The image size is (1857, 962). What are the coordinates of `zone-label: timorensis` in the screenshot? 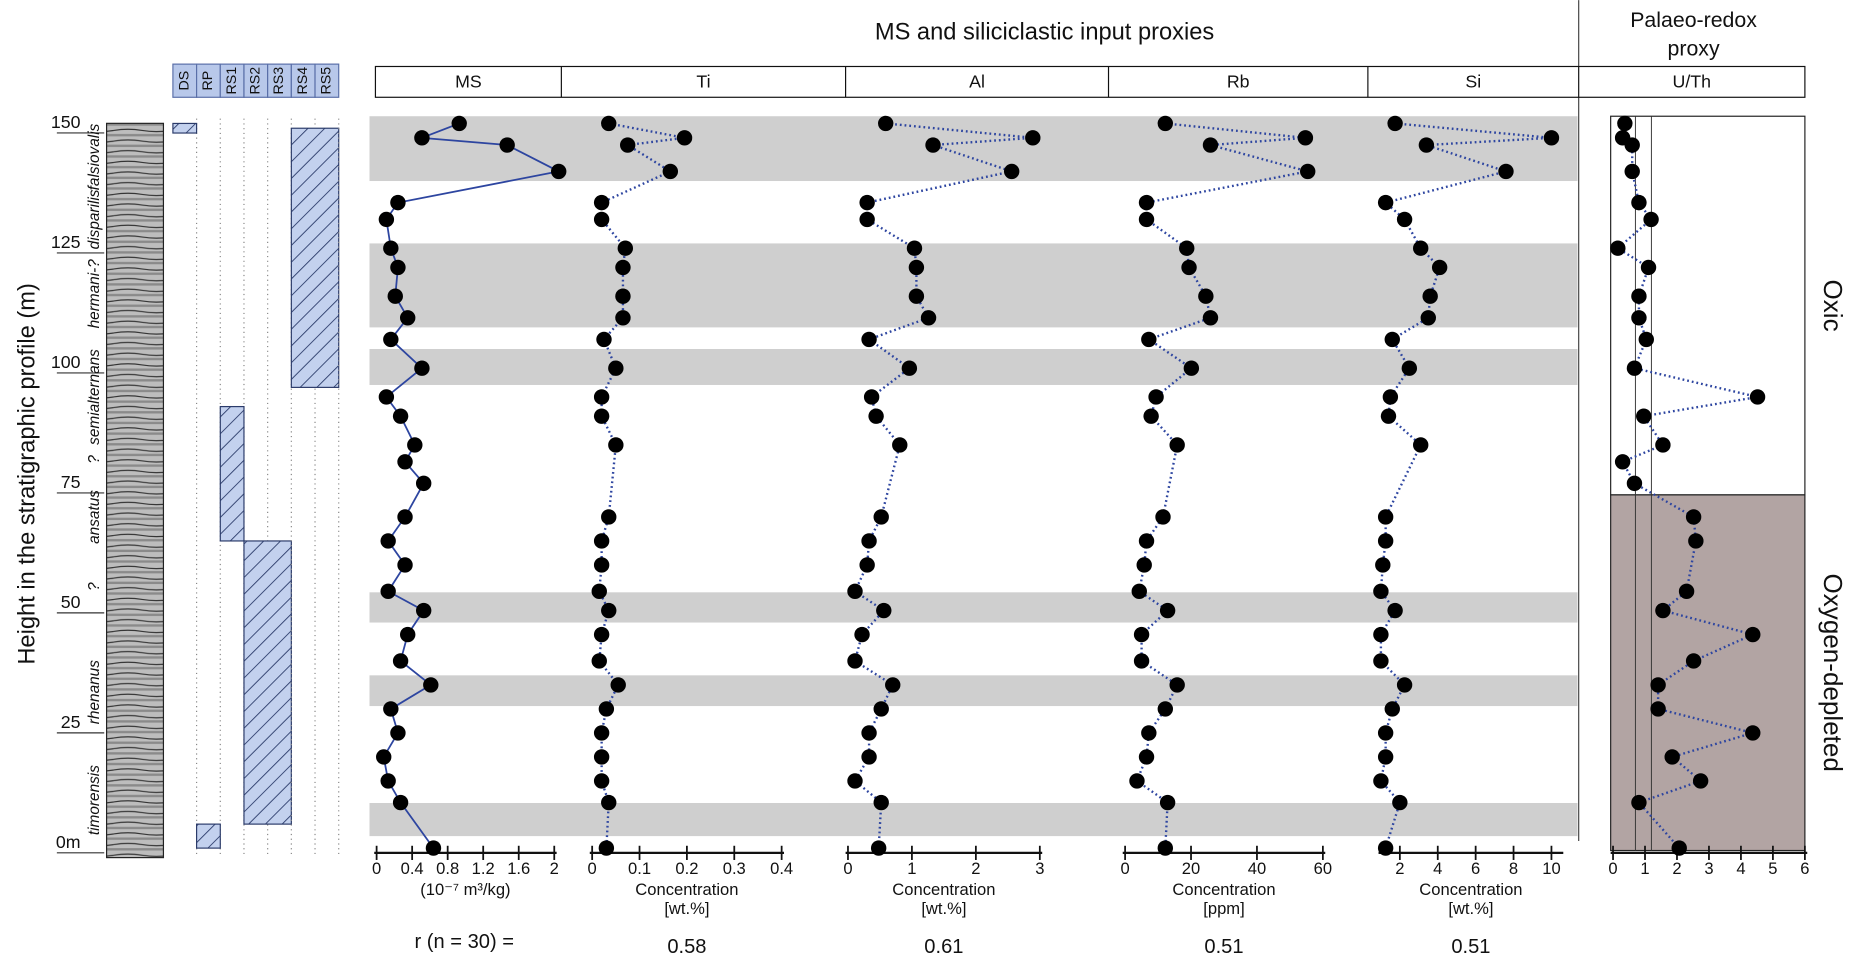 It's located at (94, 800).